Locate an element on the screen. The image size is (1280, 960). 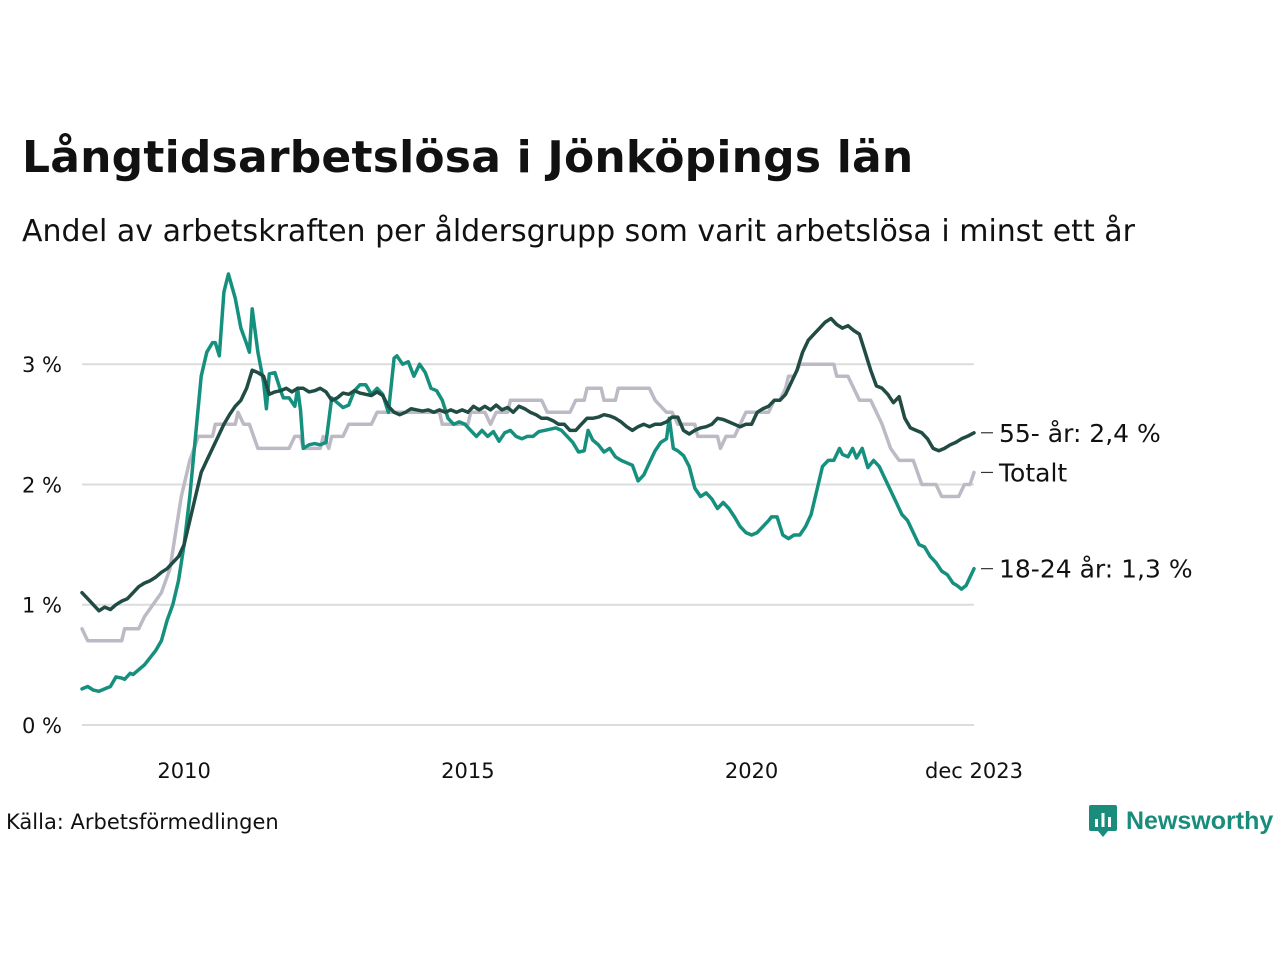
source-note: Källa: Arbetsförmedlingen is located at coordinates (142, 822).